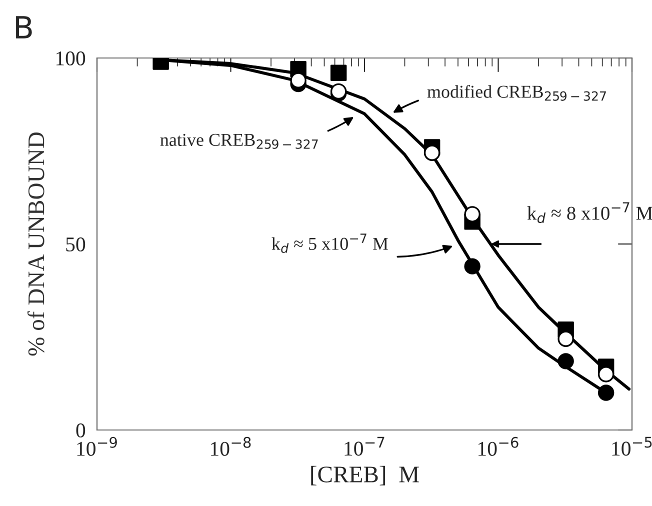  Describe the element at coordinates (330, 243) in the screenshot. I see `annotation: k$_{d}$ ≈ 5 x10$^{−7}$ M` at that location.